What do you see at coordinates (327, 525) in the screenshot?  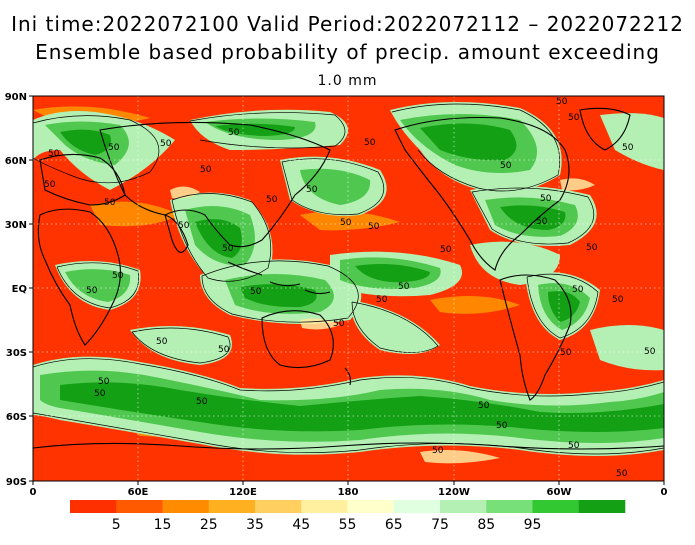 I see `colorbar-labels: 5 15 25 35 45 55 65 75 85 95` at bounding box center [327, 525].